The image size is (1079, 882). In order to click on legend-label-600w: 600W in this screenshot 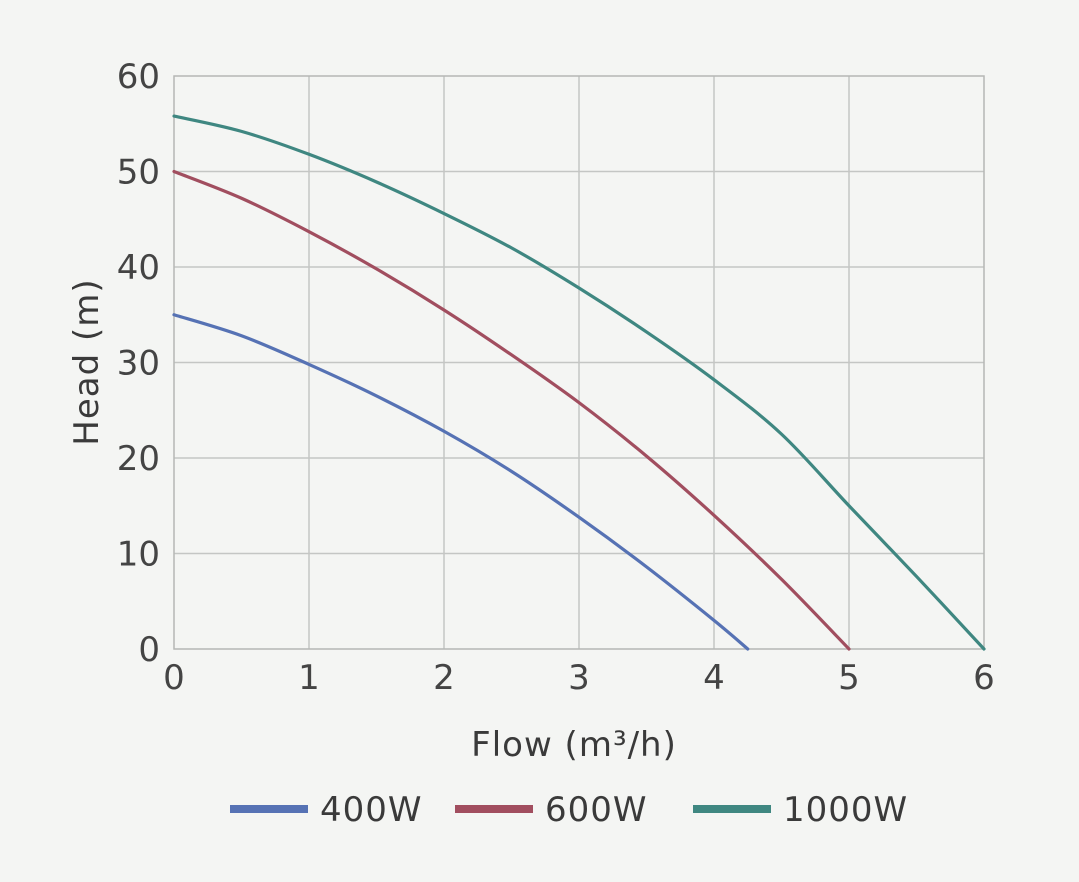, I will do `click(596, 810)`.